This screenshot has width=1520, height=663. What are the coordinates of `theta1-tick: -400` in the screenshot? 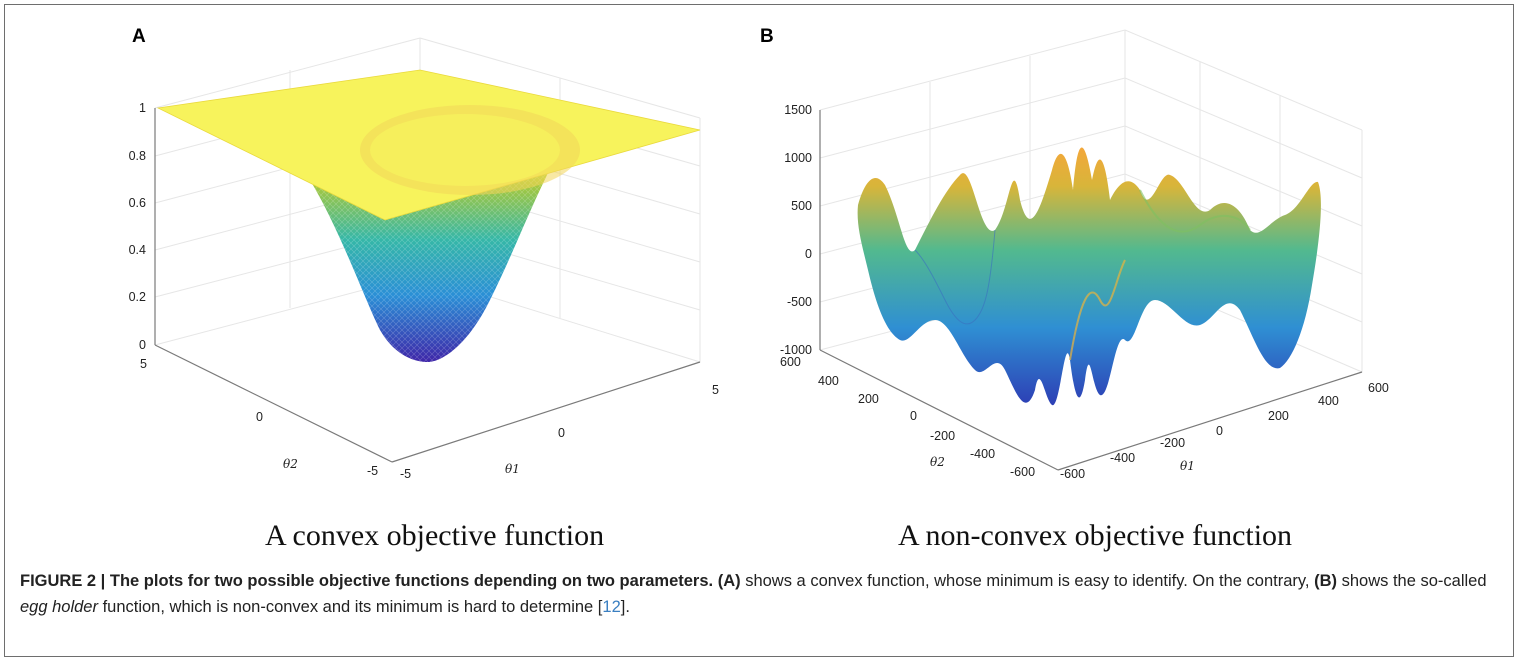 It's located at (1122, 458).